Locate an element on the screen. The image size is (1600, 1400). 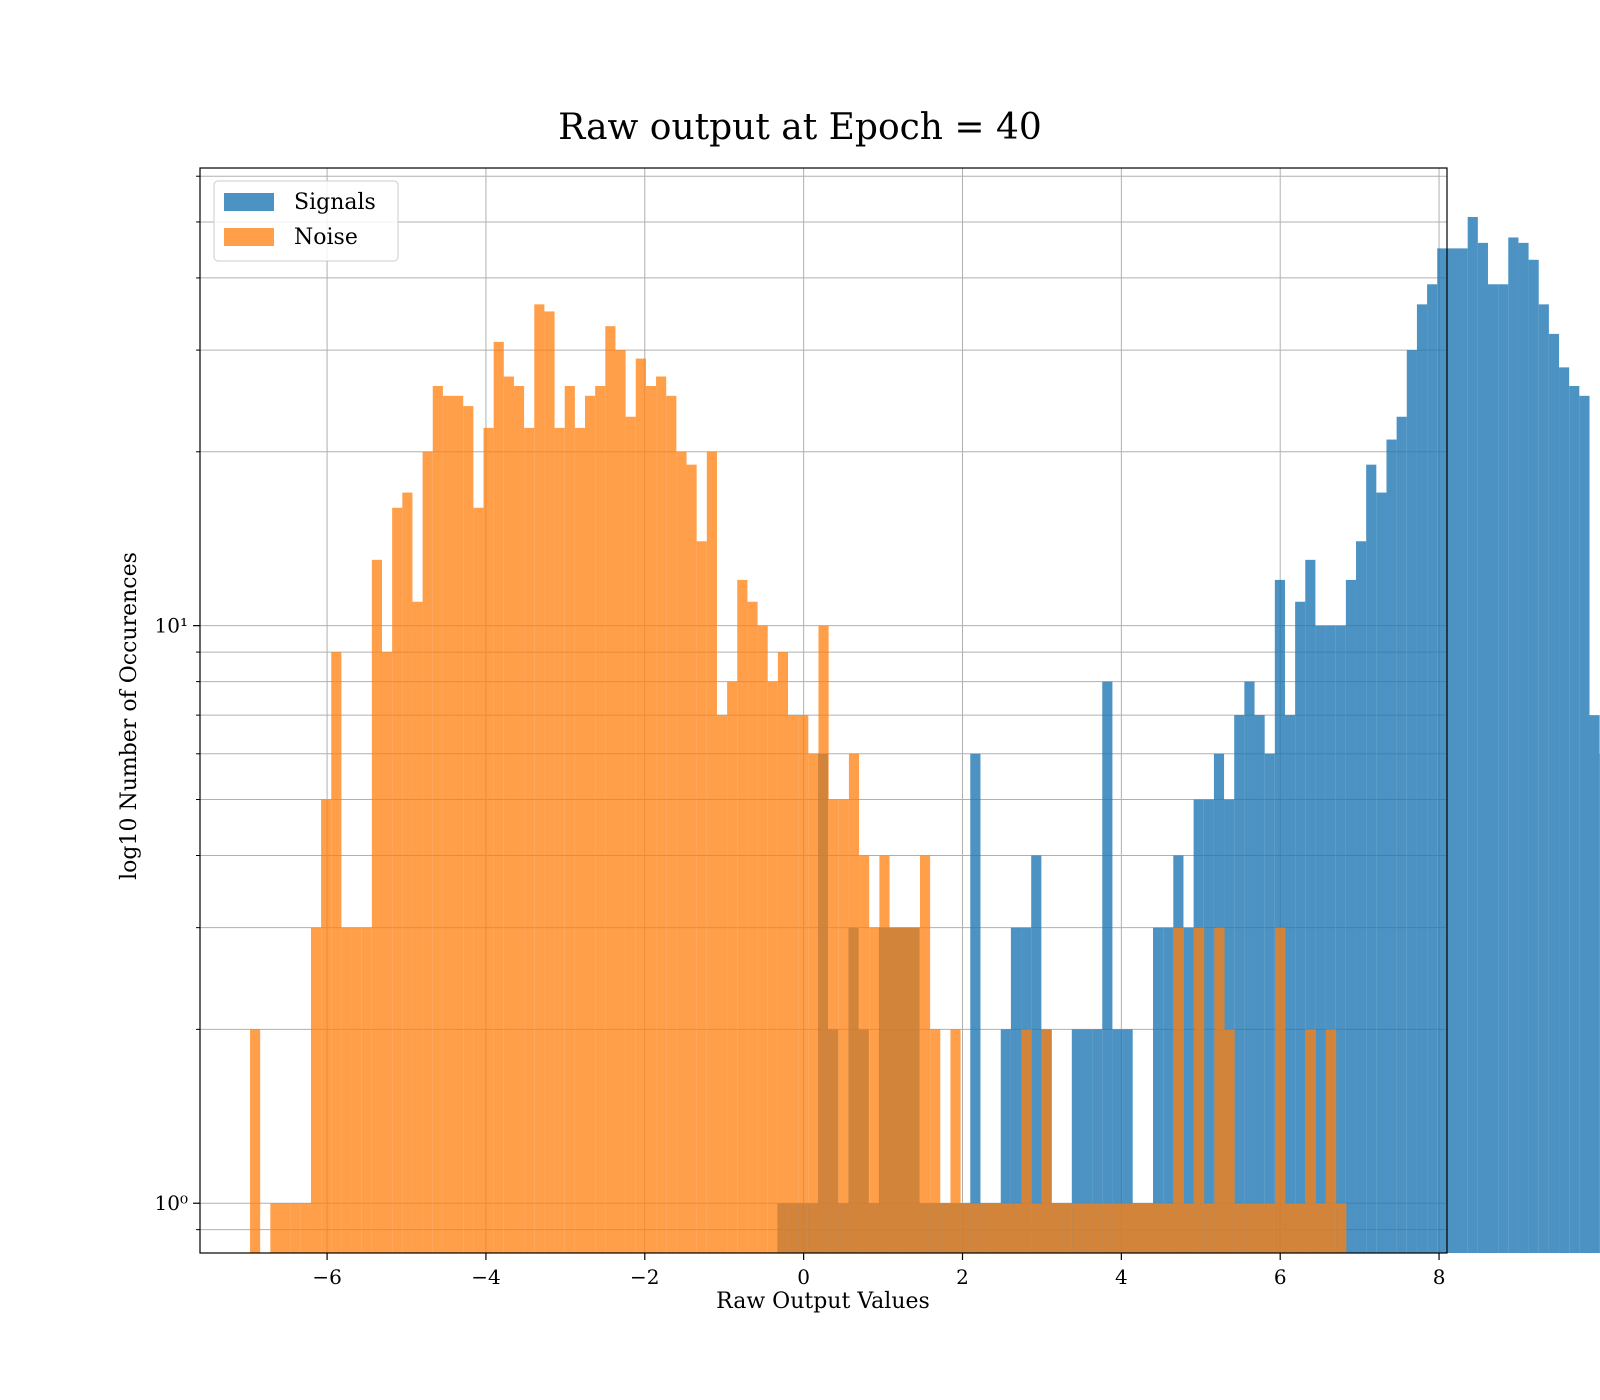
legend-label-signals: Signals is located at coordinates (335, 202).